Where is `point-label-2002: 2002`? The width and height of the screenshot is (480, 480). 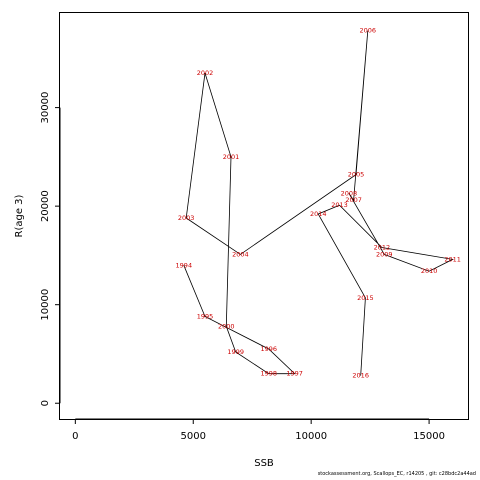
point-label-2002: 2002 is located at coordinates (205, 73).